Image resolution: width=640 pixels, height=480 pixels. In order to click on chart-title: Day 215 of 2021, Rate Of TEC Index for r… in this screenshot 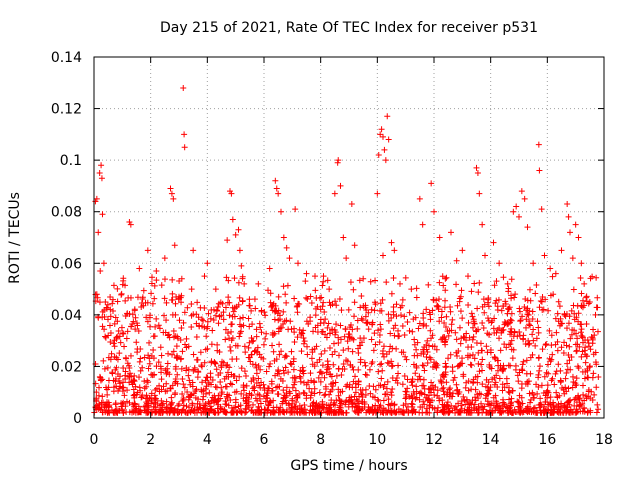, I will do `click(349, 28)`.